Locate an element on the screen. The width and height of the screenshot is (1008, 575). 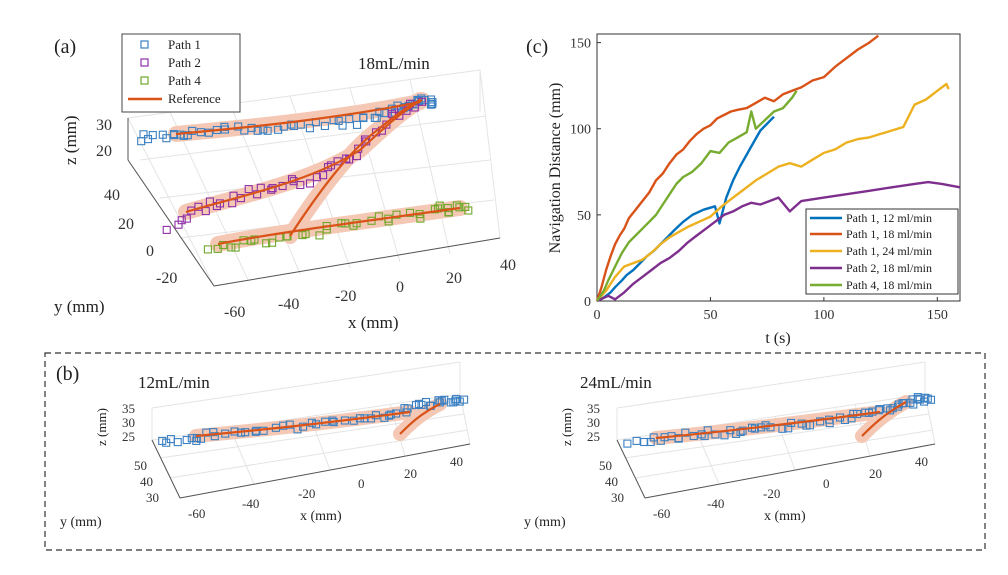
panel-a-reference-lines is located at coordinates (318, 172).